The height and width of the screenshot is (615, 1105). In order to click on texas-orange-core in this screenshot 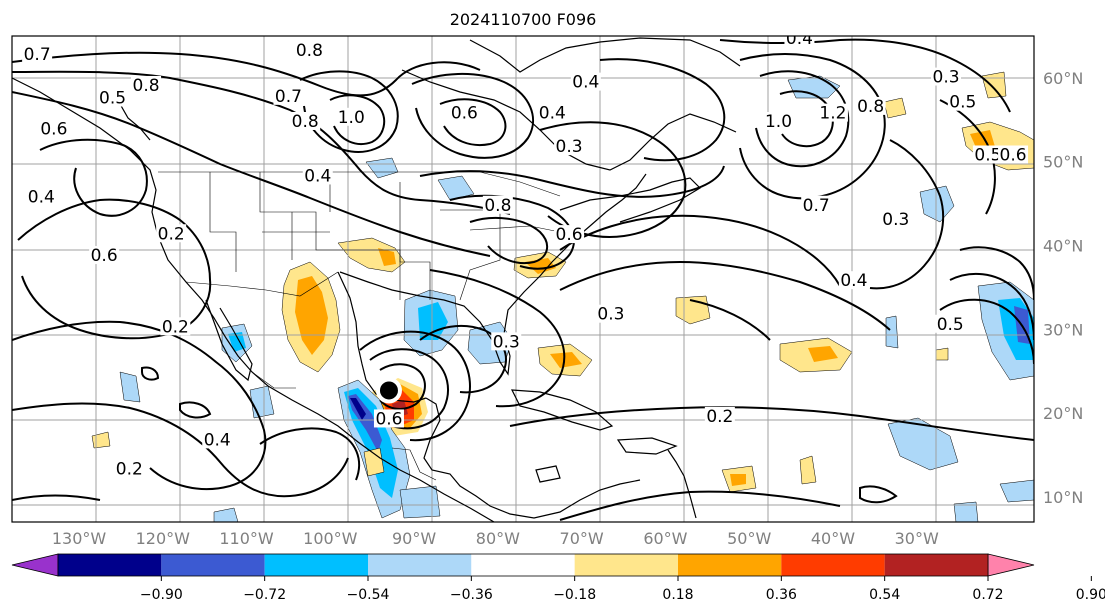, I will do `click(387, 257)`.